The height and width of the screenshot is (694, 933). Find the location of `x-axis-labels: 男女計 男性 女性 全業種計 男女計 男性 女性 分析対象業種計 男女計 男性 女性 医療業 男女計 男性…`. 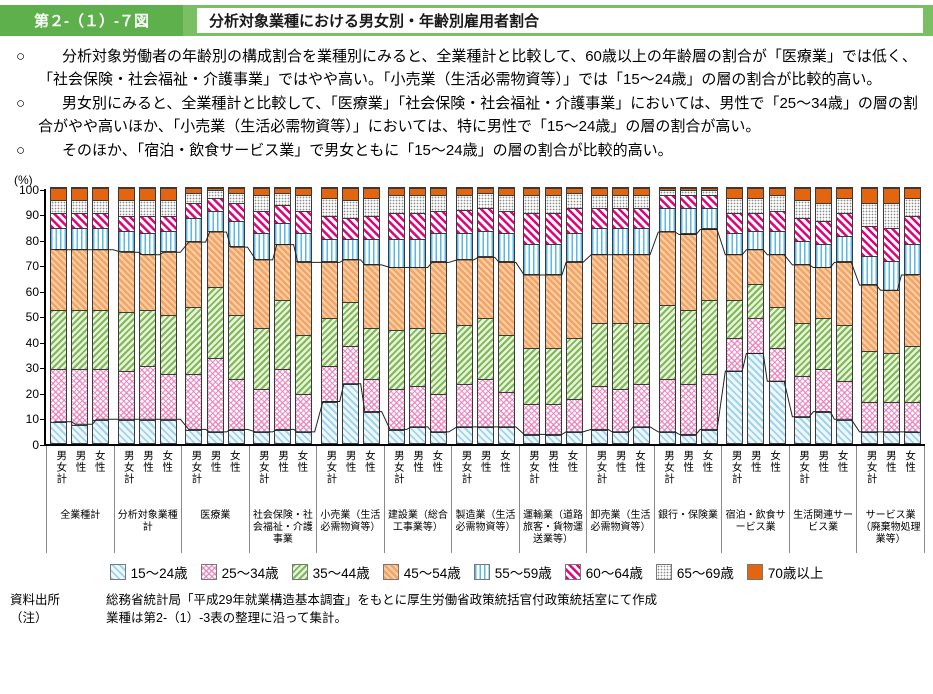

x-axis-labels: 男女計 男性 女性 全業種計 男女計 男性 女性 分析対象業種計 男女計 男性 女性 医療業 男女計 男性… is located at coordinates (485, 499).